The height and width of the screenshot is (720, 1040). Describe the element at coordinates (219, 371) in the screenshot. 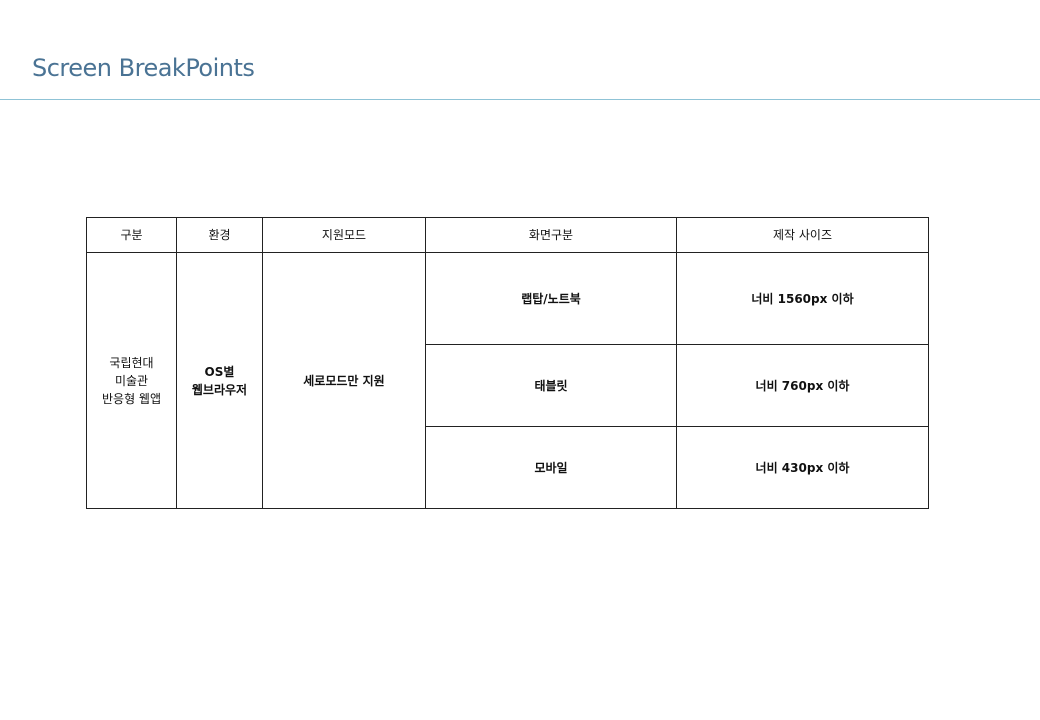

I see `environment-line: OS별` at that location.